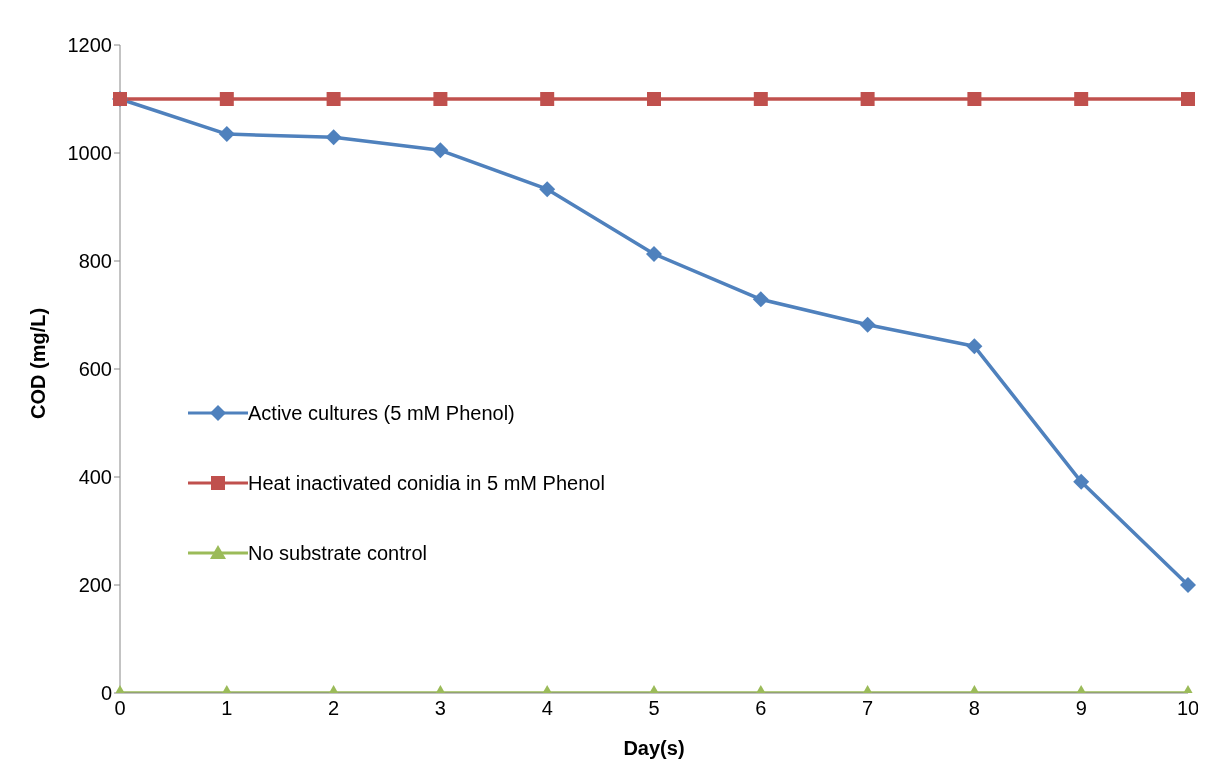  What do you see at coordinates (426, 483) in the screenshot?
I see `legend-label: Heat inactivated conidia in 5 mM Phenol` at bounding box center [426, 483].